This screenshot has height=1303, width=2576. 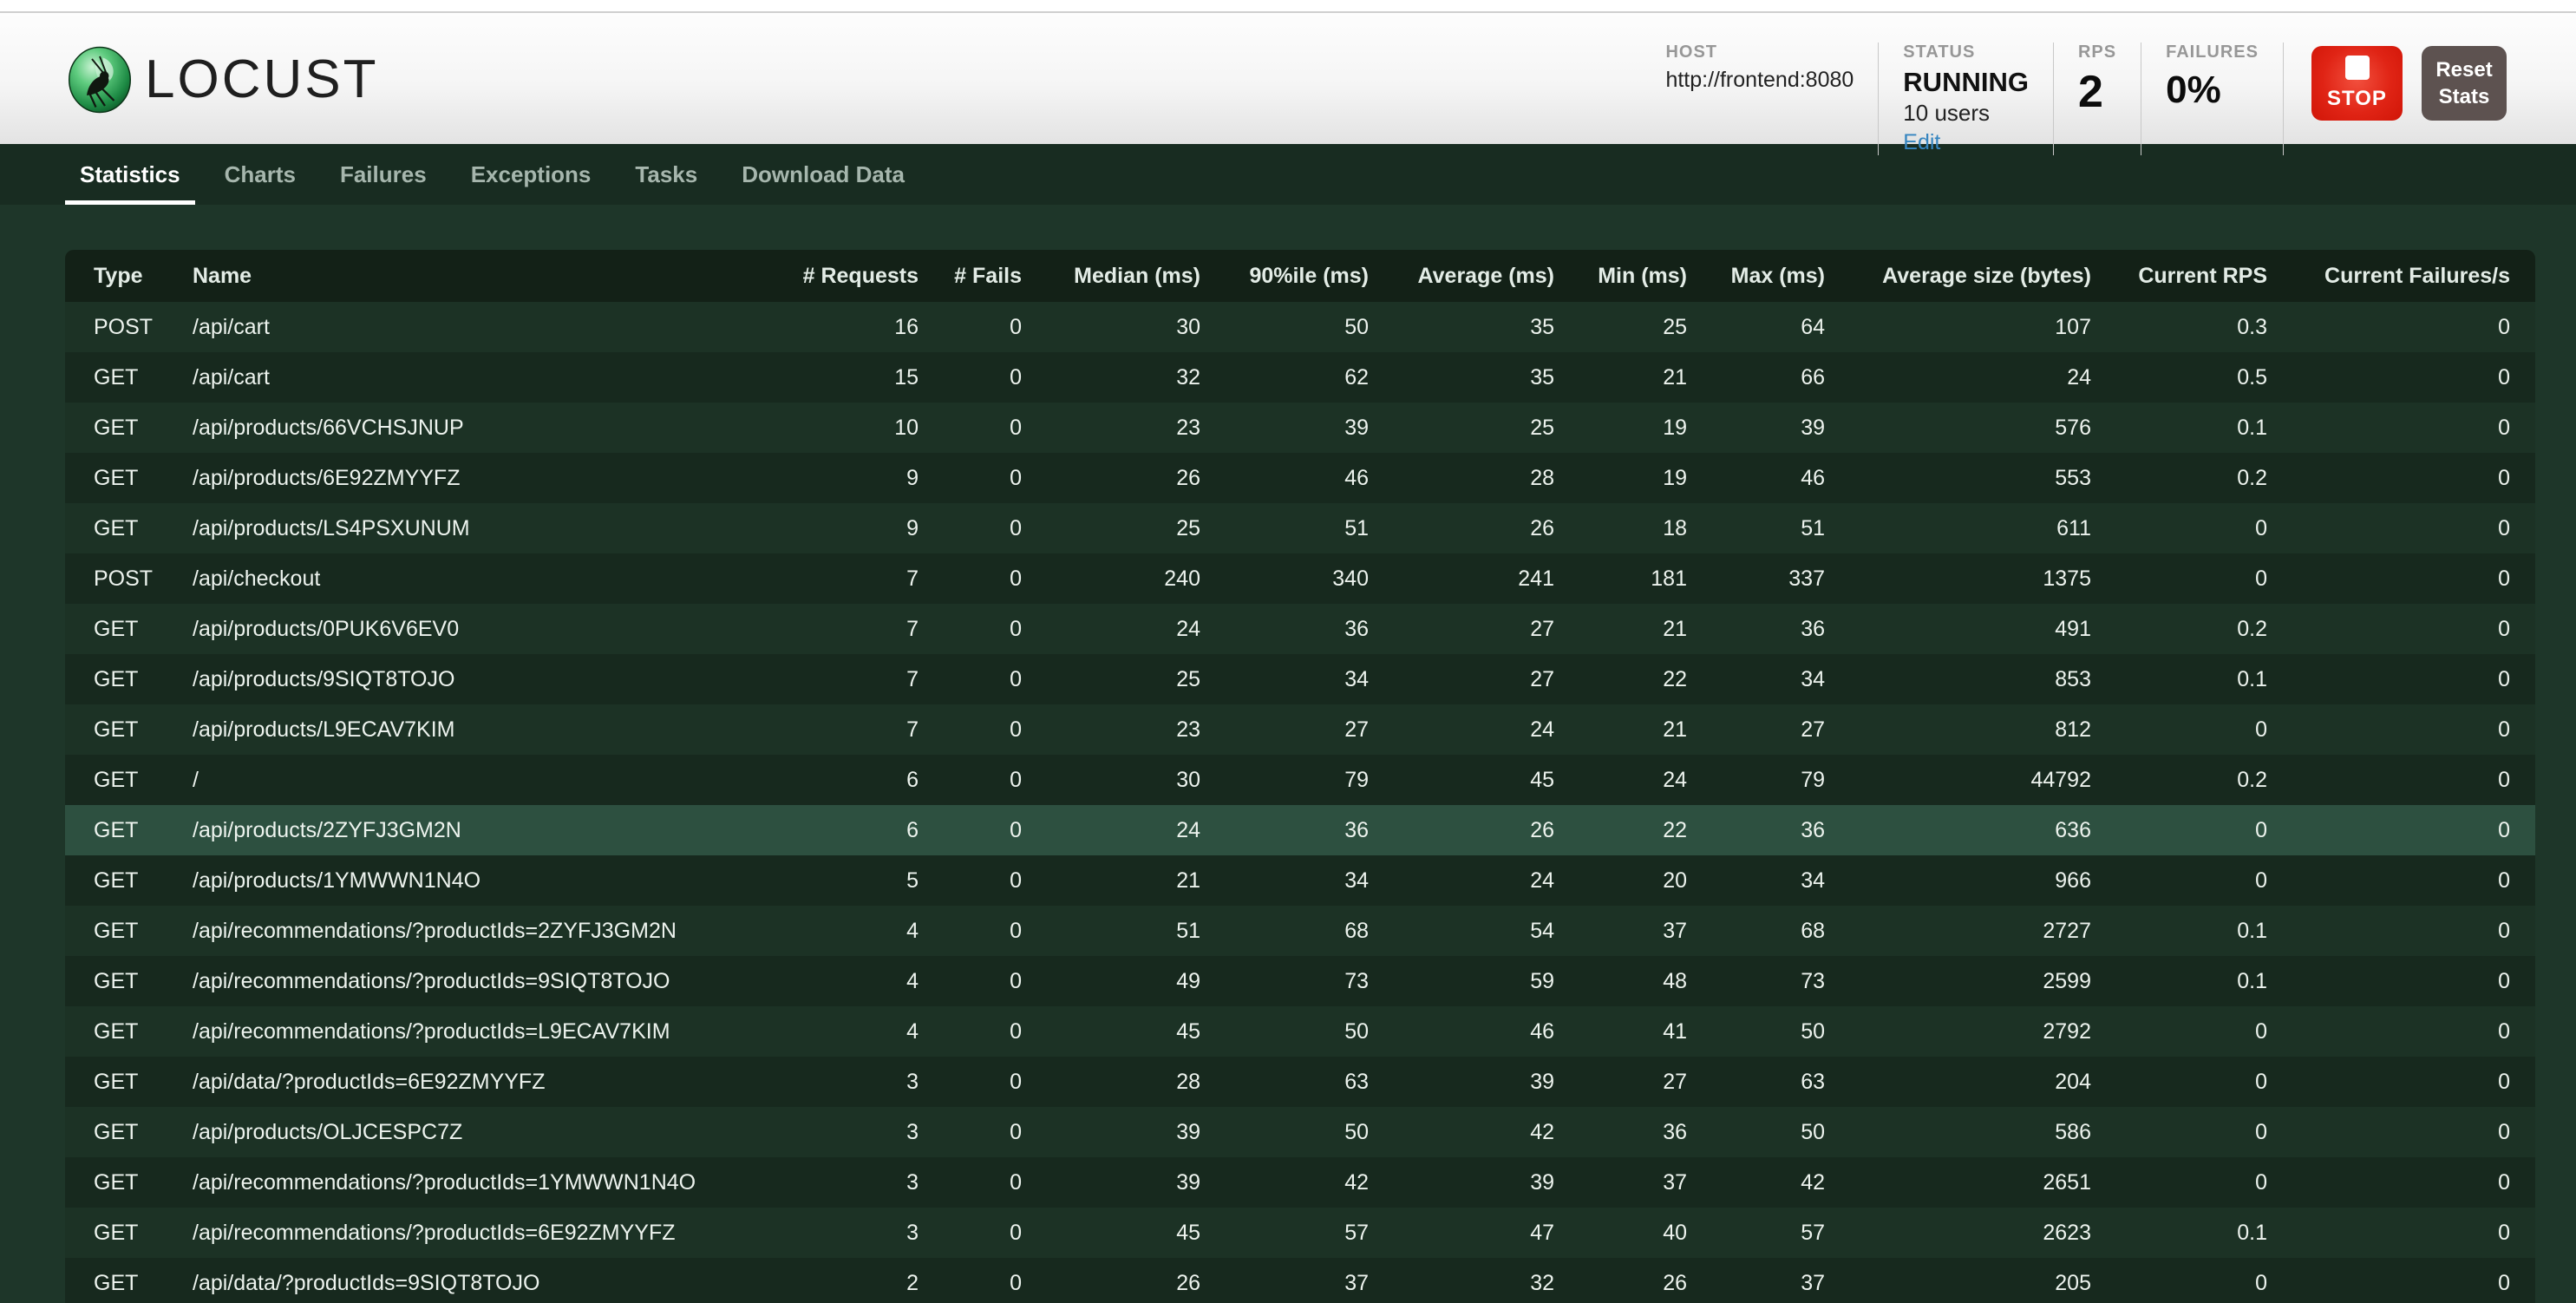 I want to click on cell-average: 47, so click(x=1542, y=1233).